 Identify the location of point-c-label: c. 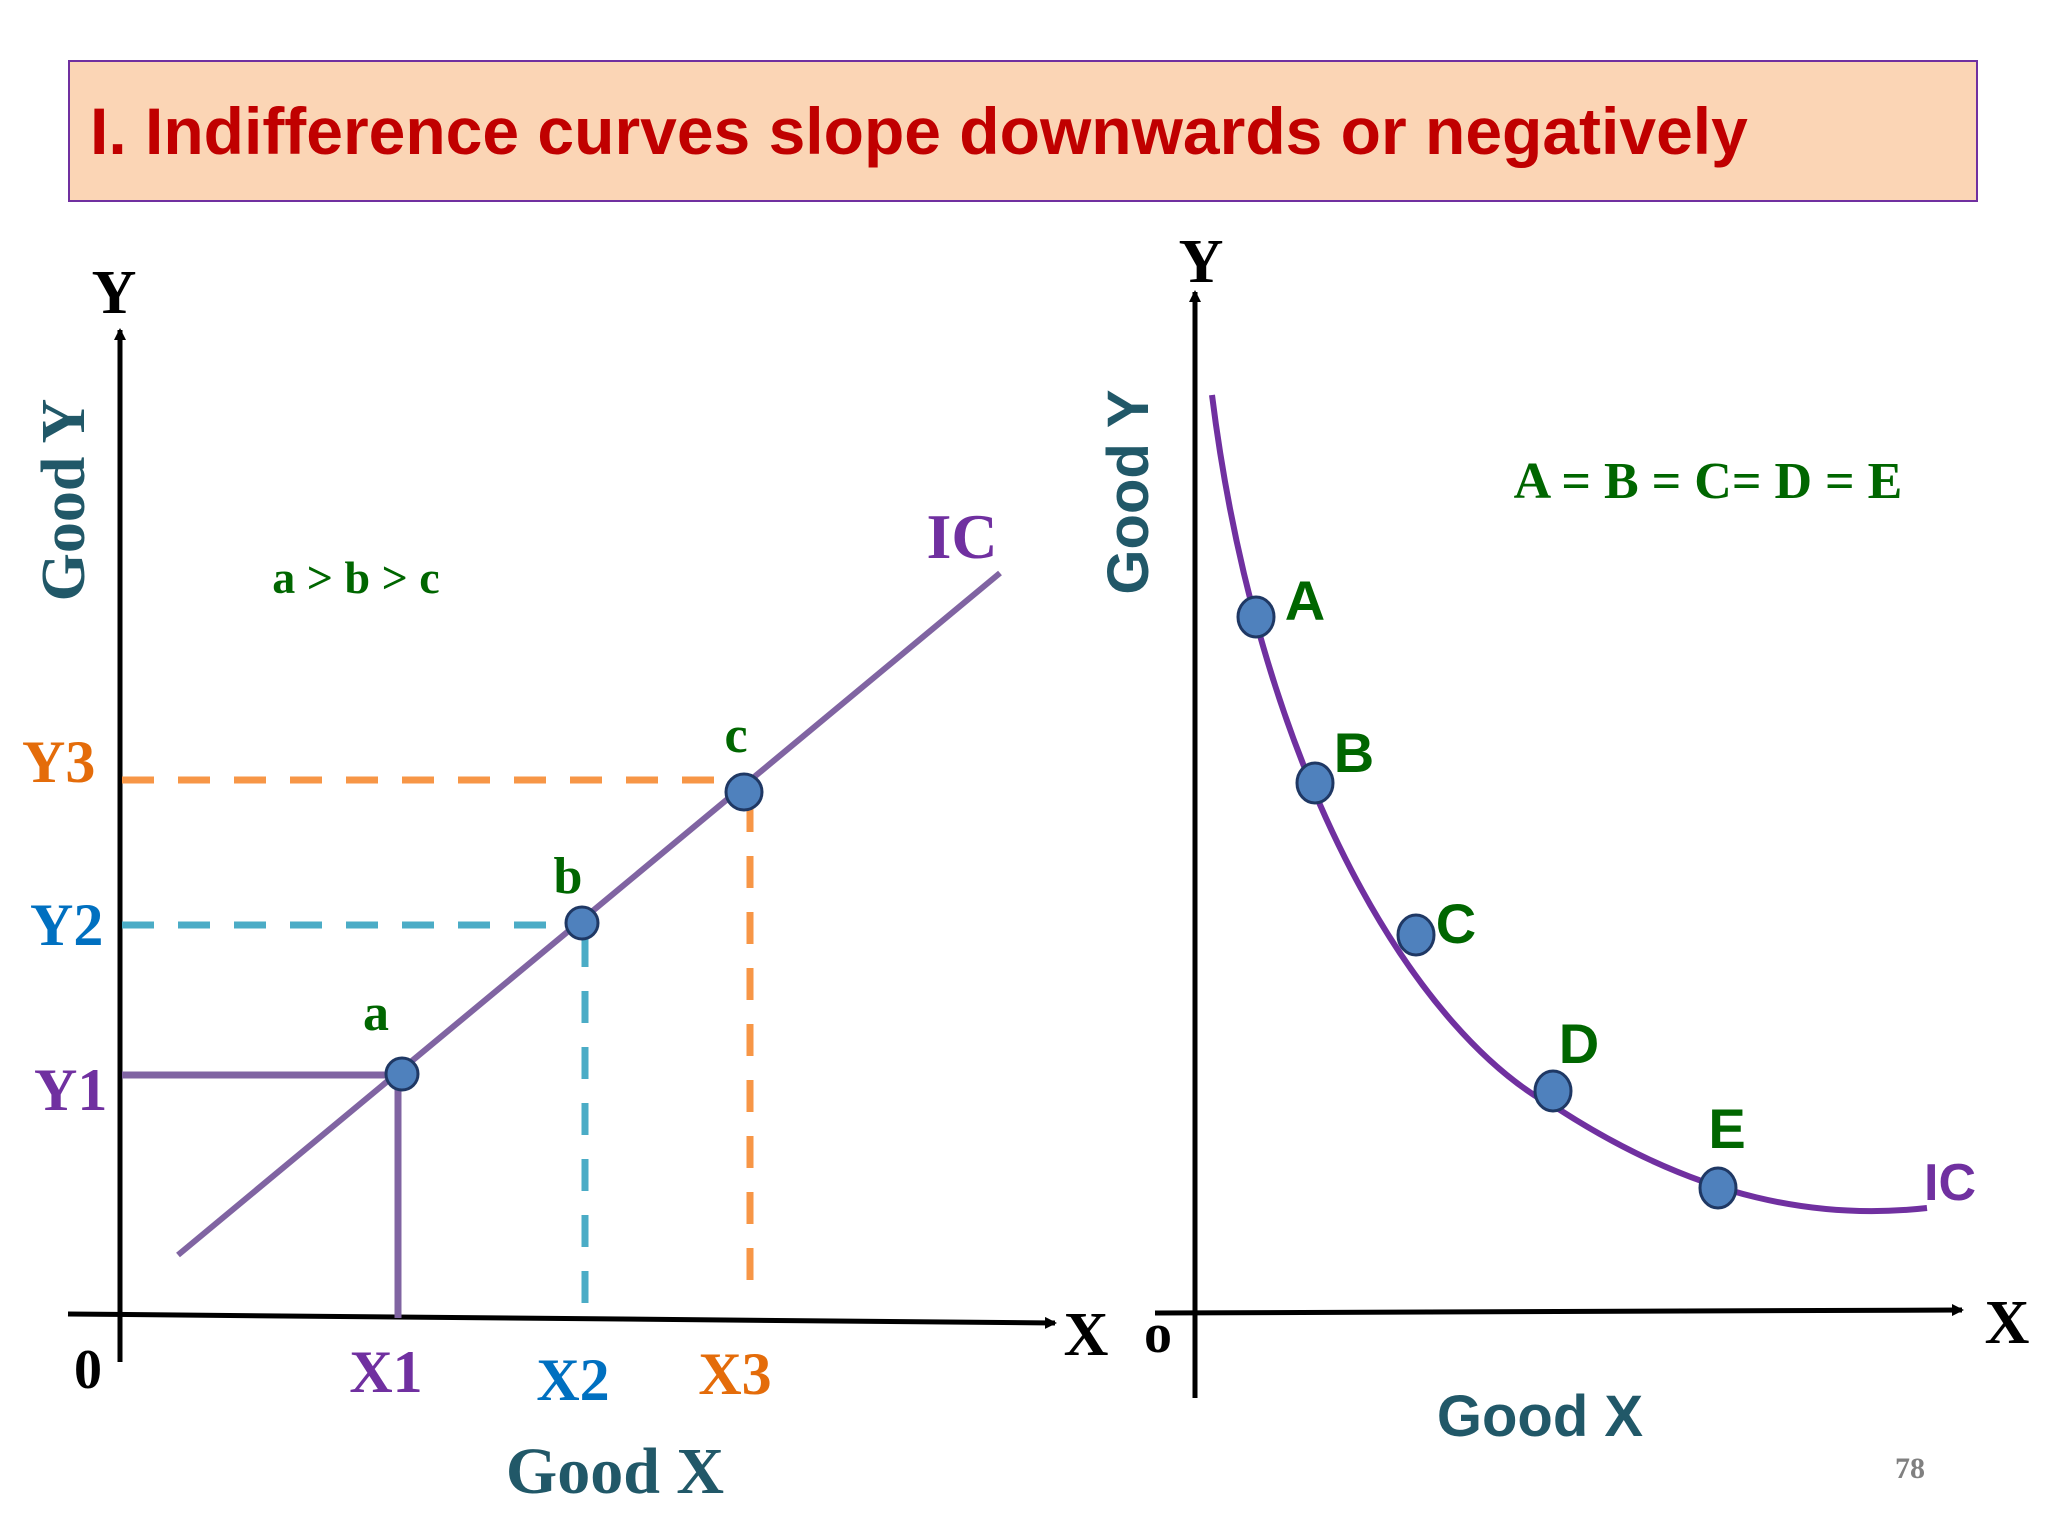
(735, 735).